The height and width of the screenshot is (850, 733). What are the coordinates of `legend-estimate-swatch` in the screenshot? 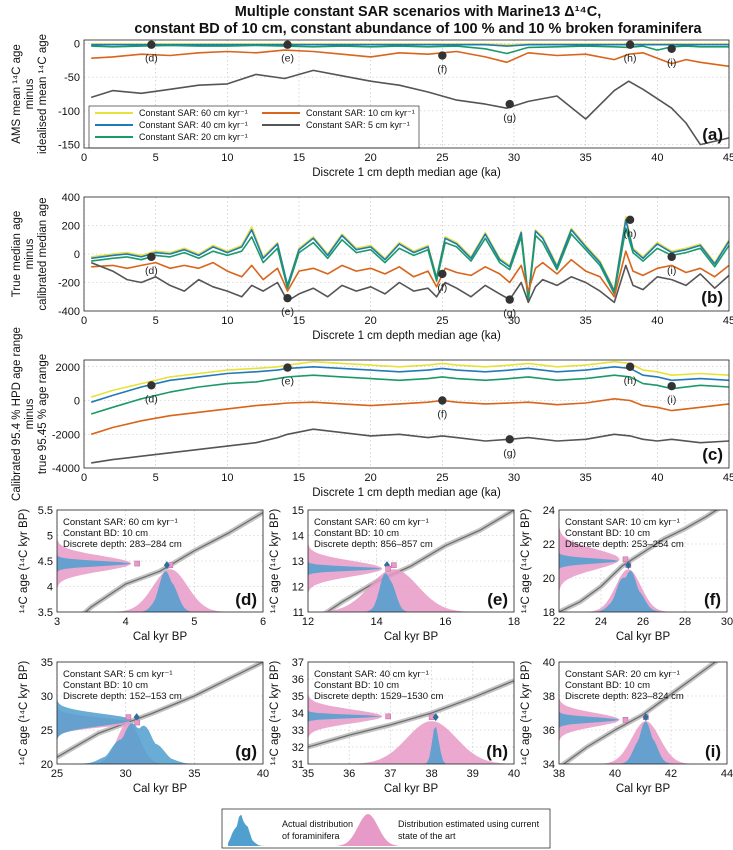 It's located at (368, 830).